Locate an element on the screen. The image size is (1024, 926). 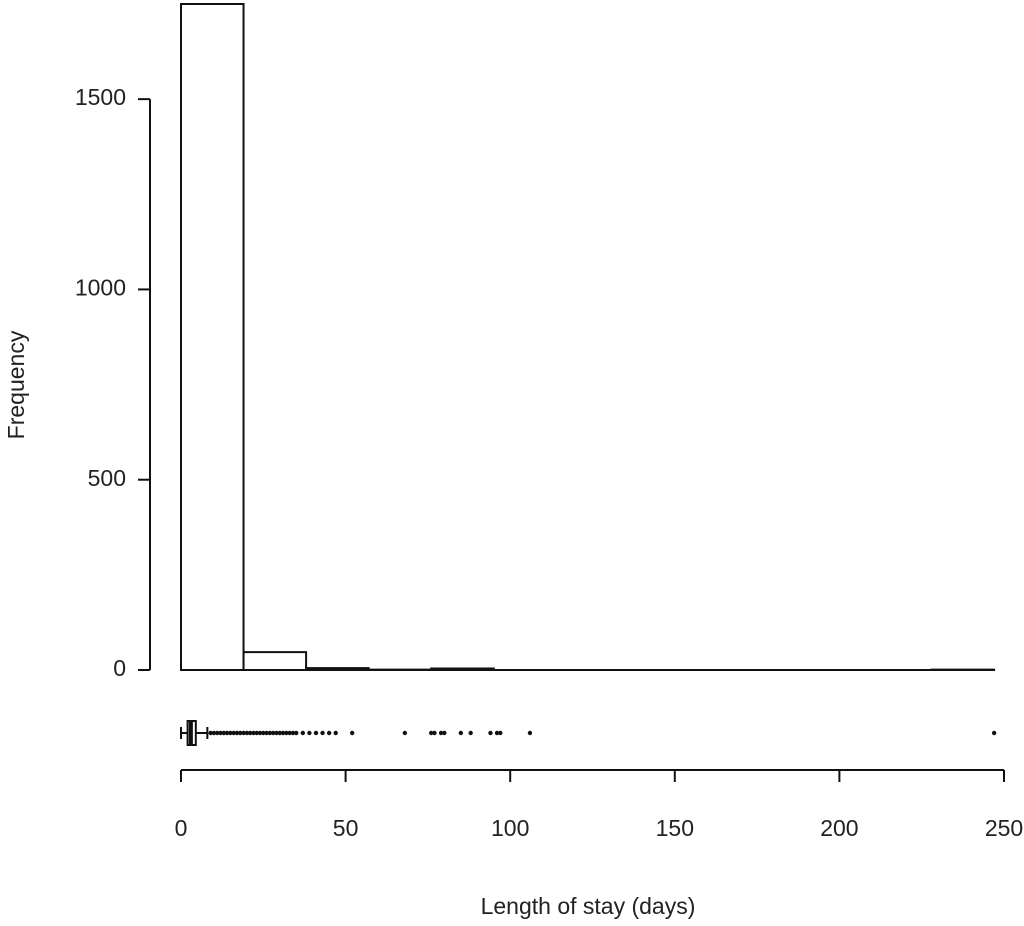
y-tick-label: 1500 is located at coordinates (100, 97).